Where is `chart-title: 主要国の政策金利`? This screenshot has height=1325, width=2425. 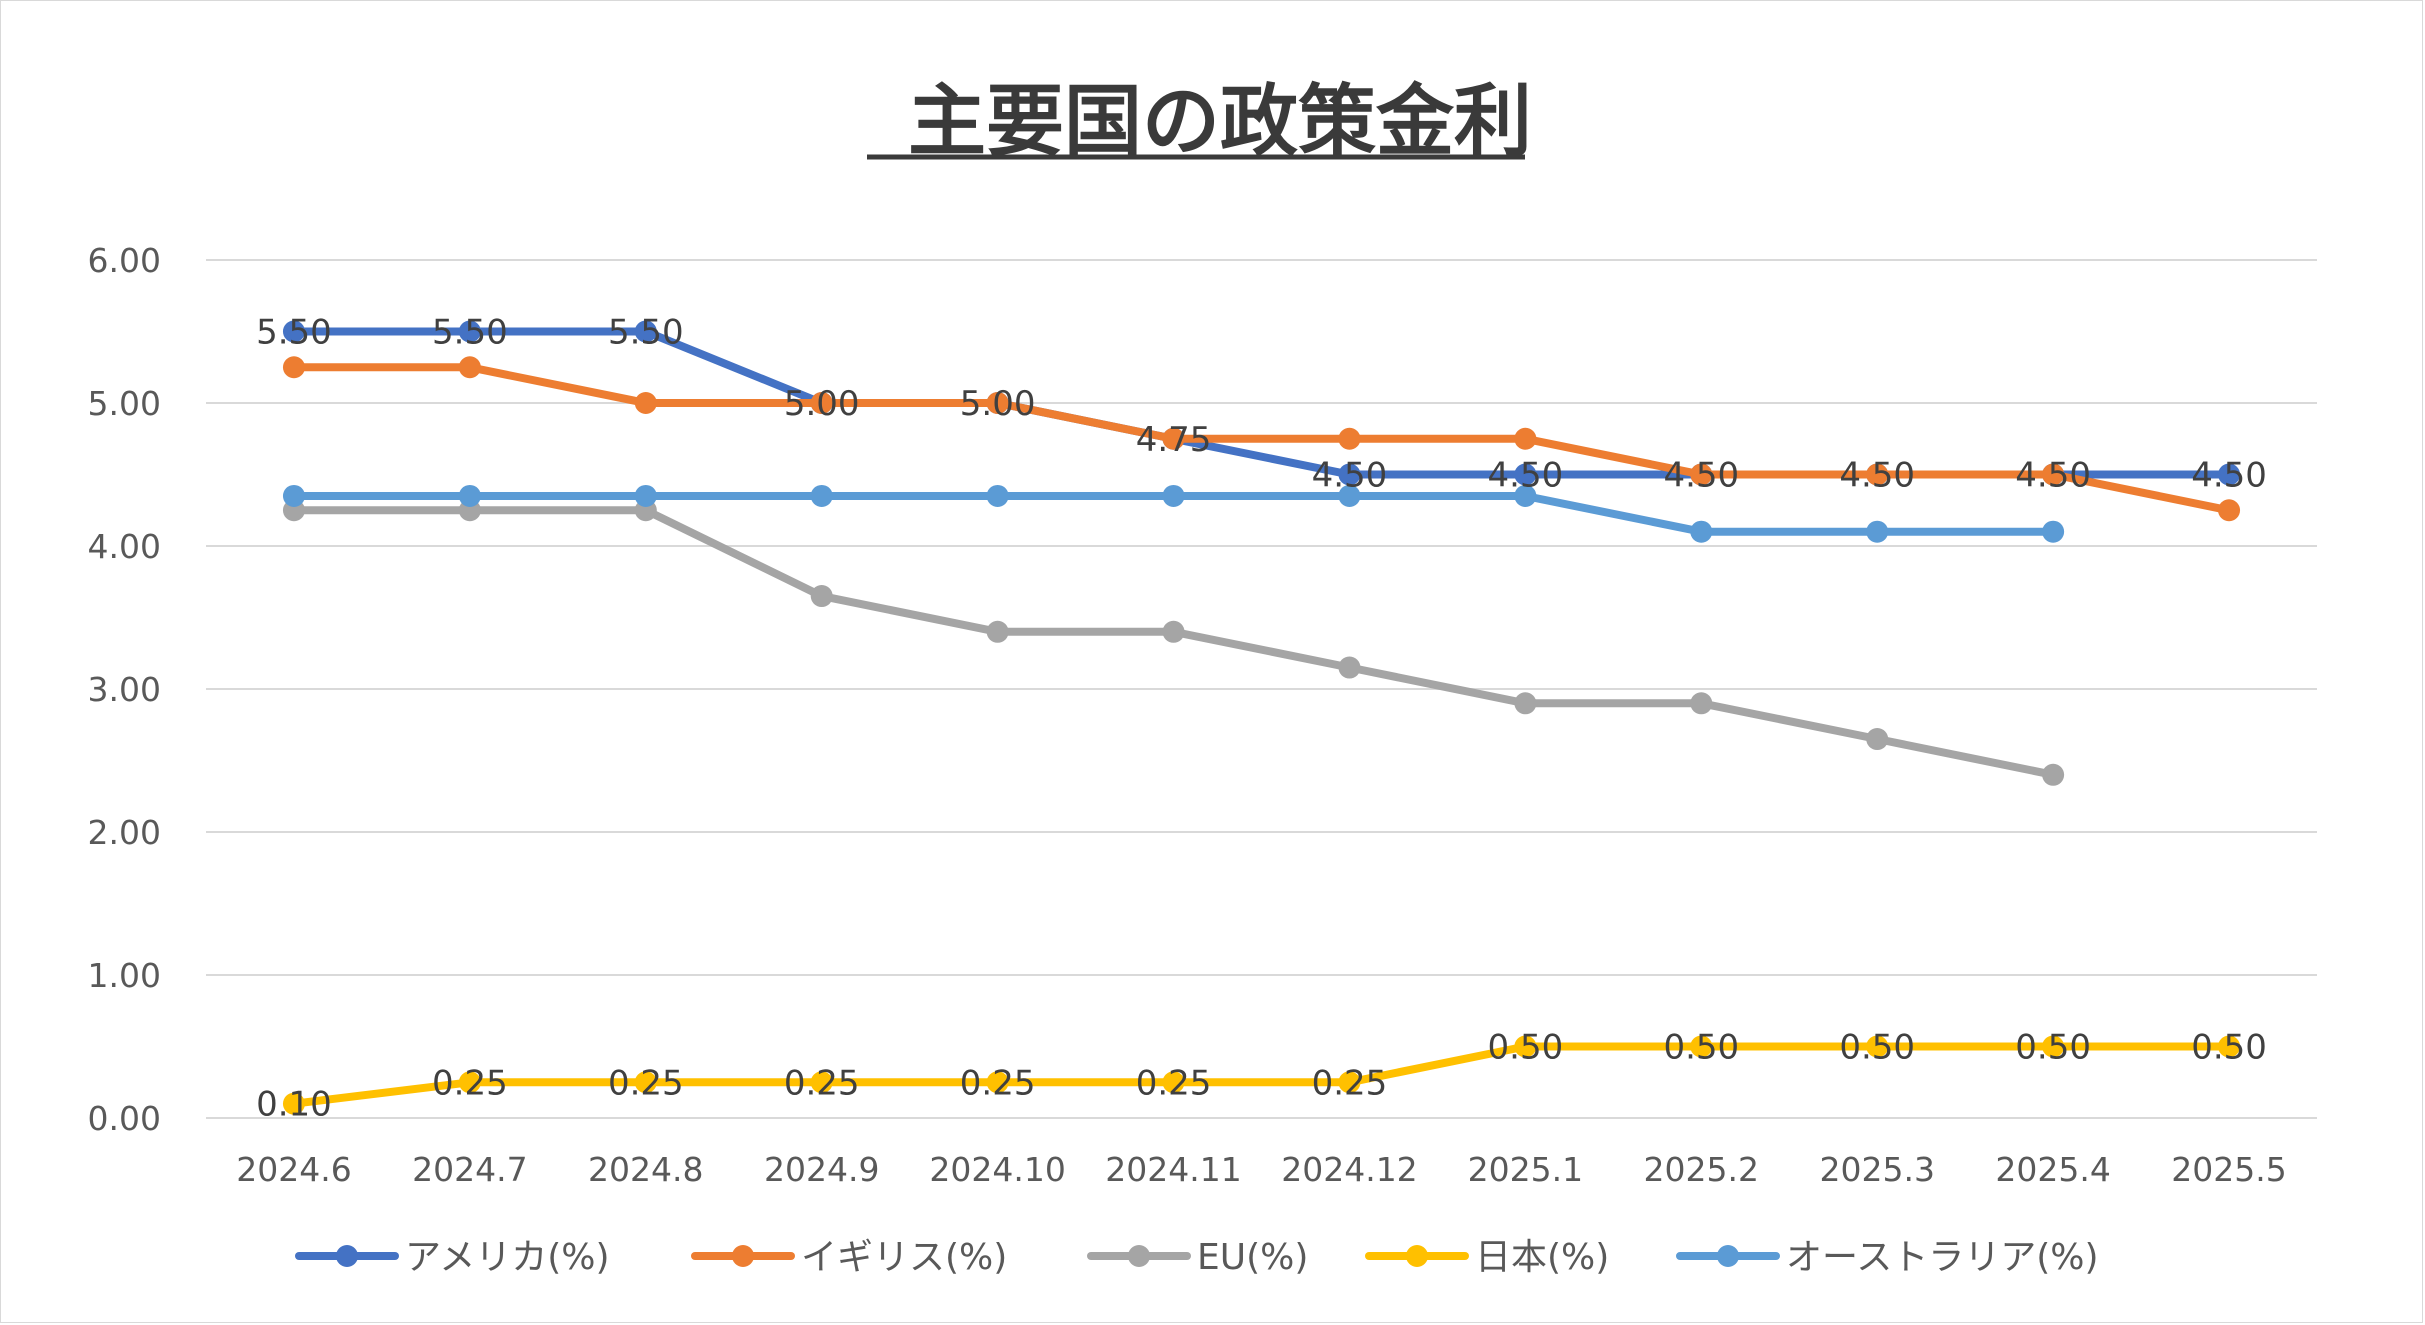
chart-title: 主要国の政策金利 is located at coordinates (1220, 122).